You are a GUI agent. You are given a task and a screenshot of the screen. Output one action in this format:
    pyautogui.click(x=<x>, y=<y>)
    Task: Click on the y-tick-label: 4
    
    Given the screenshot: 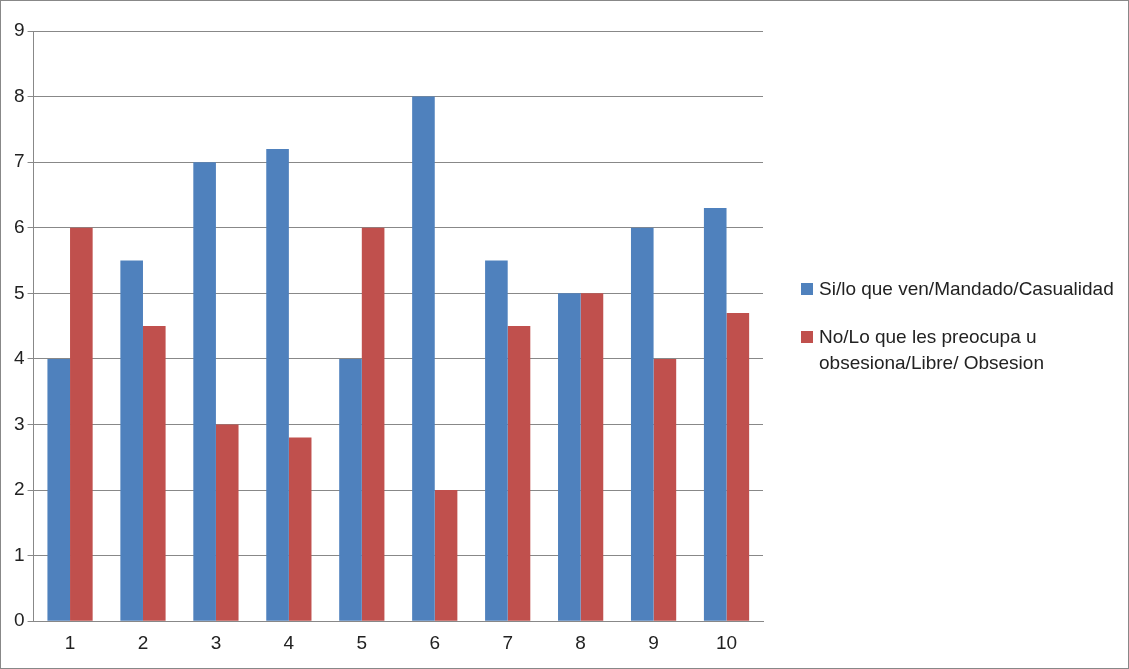 What is the action you would take?
    pyautogui.click(x=19, y=358)
    